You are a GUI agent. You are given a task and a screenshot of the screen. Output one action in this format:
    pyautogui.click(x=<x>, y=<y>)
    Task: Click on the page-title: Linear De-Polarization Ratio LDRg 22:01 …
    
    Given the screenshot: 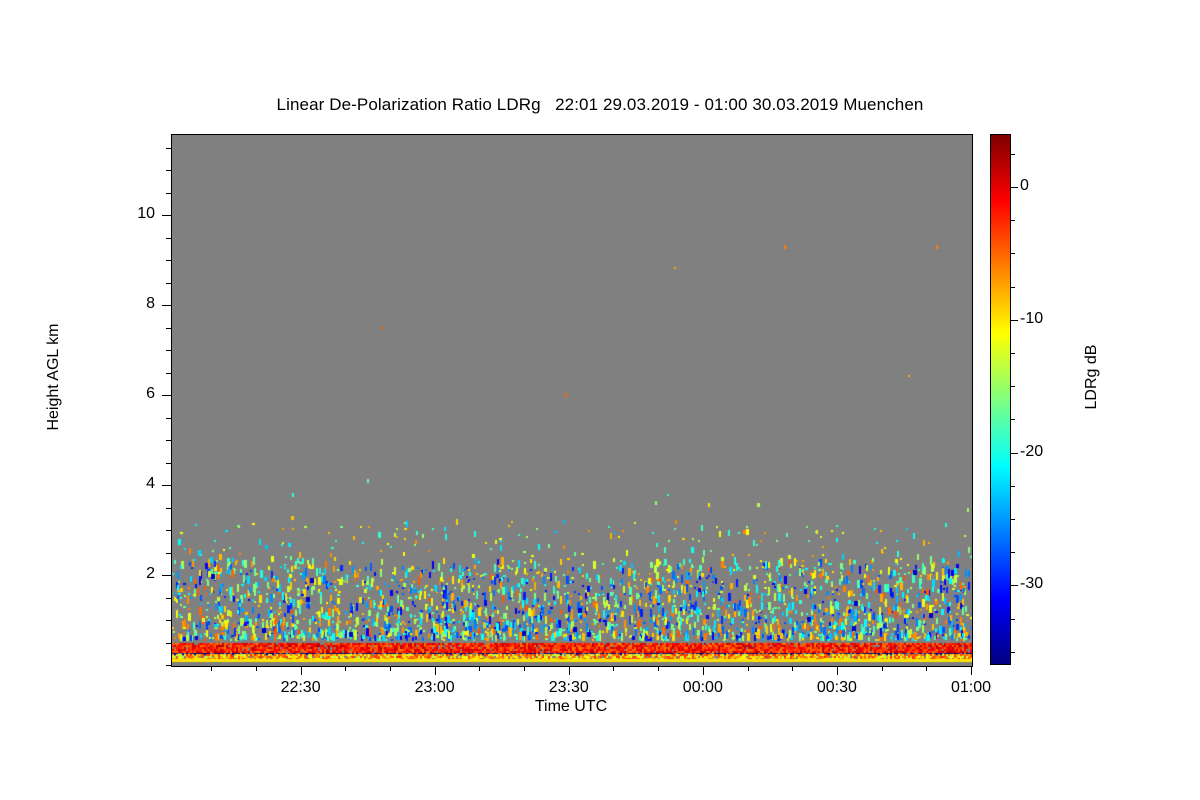 What is the action you would take?
    pyautogui.click(x=600, y=104)
    